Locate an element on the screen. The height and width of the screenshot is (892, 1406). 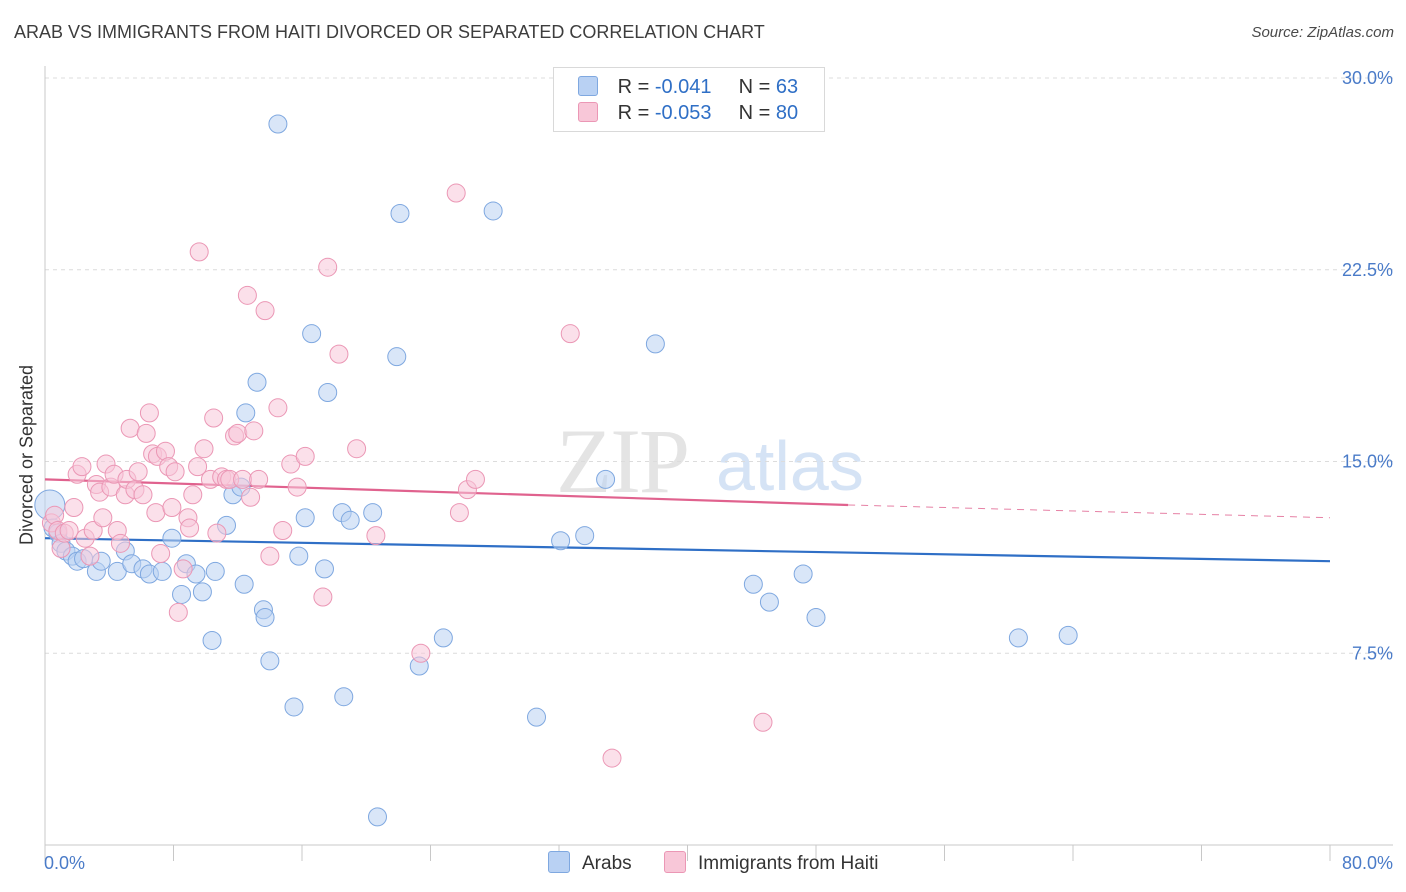
haiti-trend-line is located at coordinates (446, 492).